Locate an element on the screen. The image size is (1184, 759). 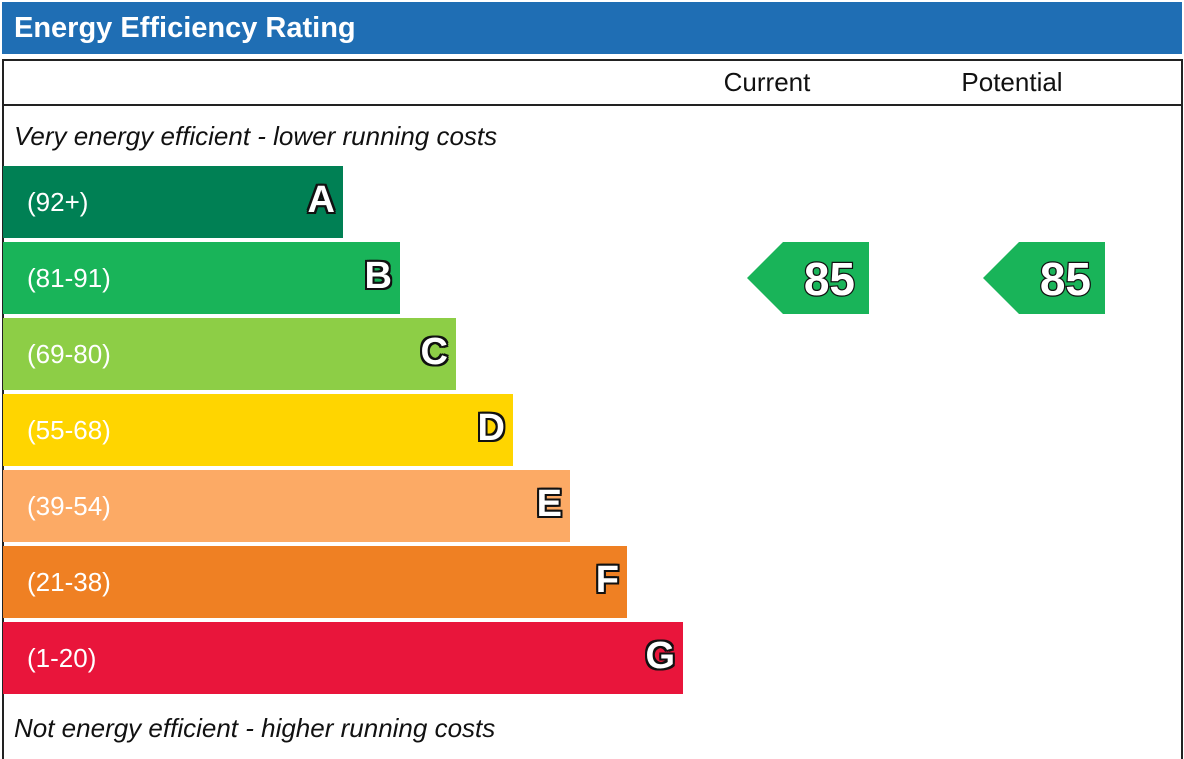
potential-rating-marker: 85 is located at coordinates (1044, 278).